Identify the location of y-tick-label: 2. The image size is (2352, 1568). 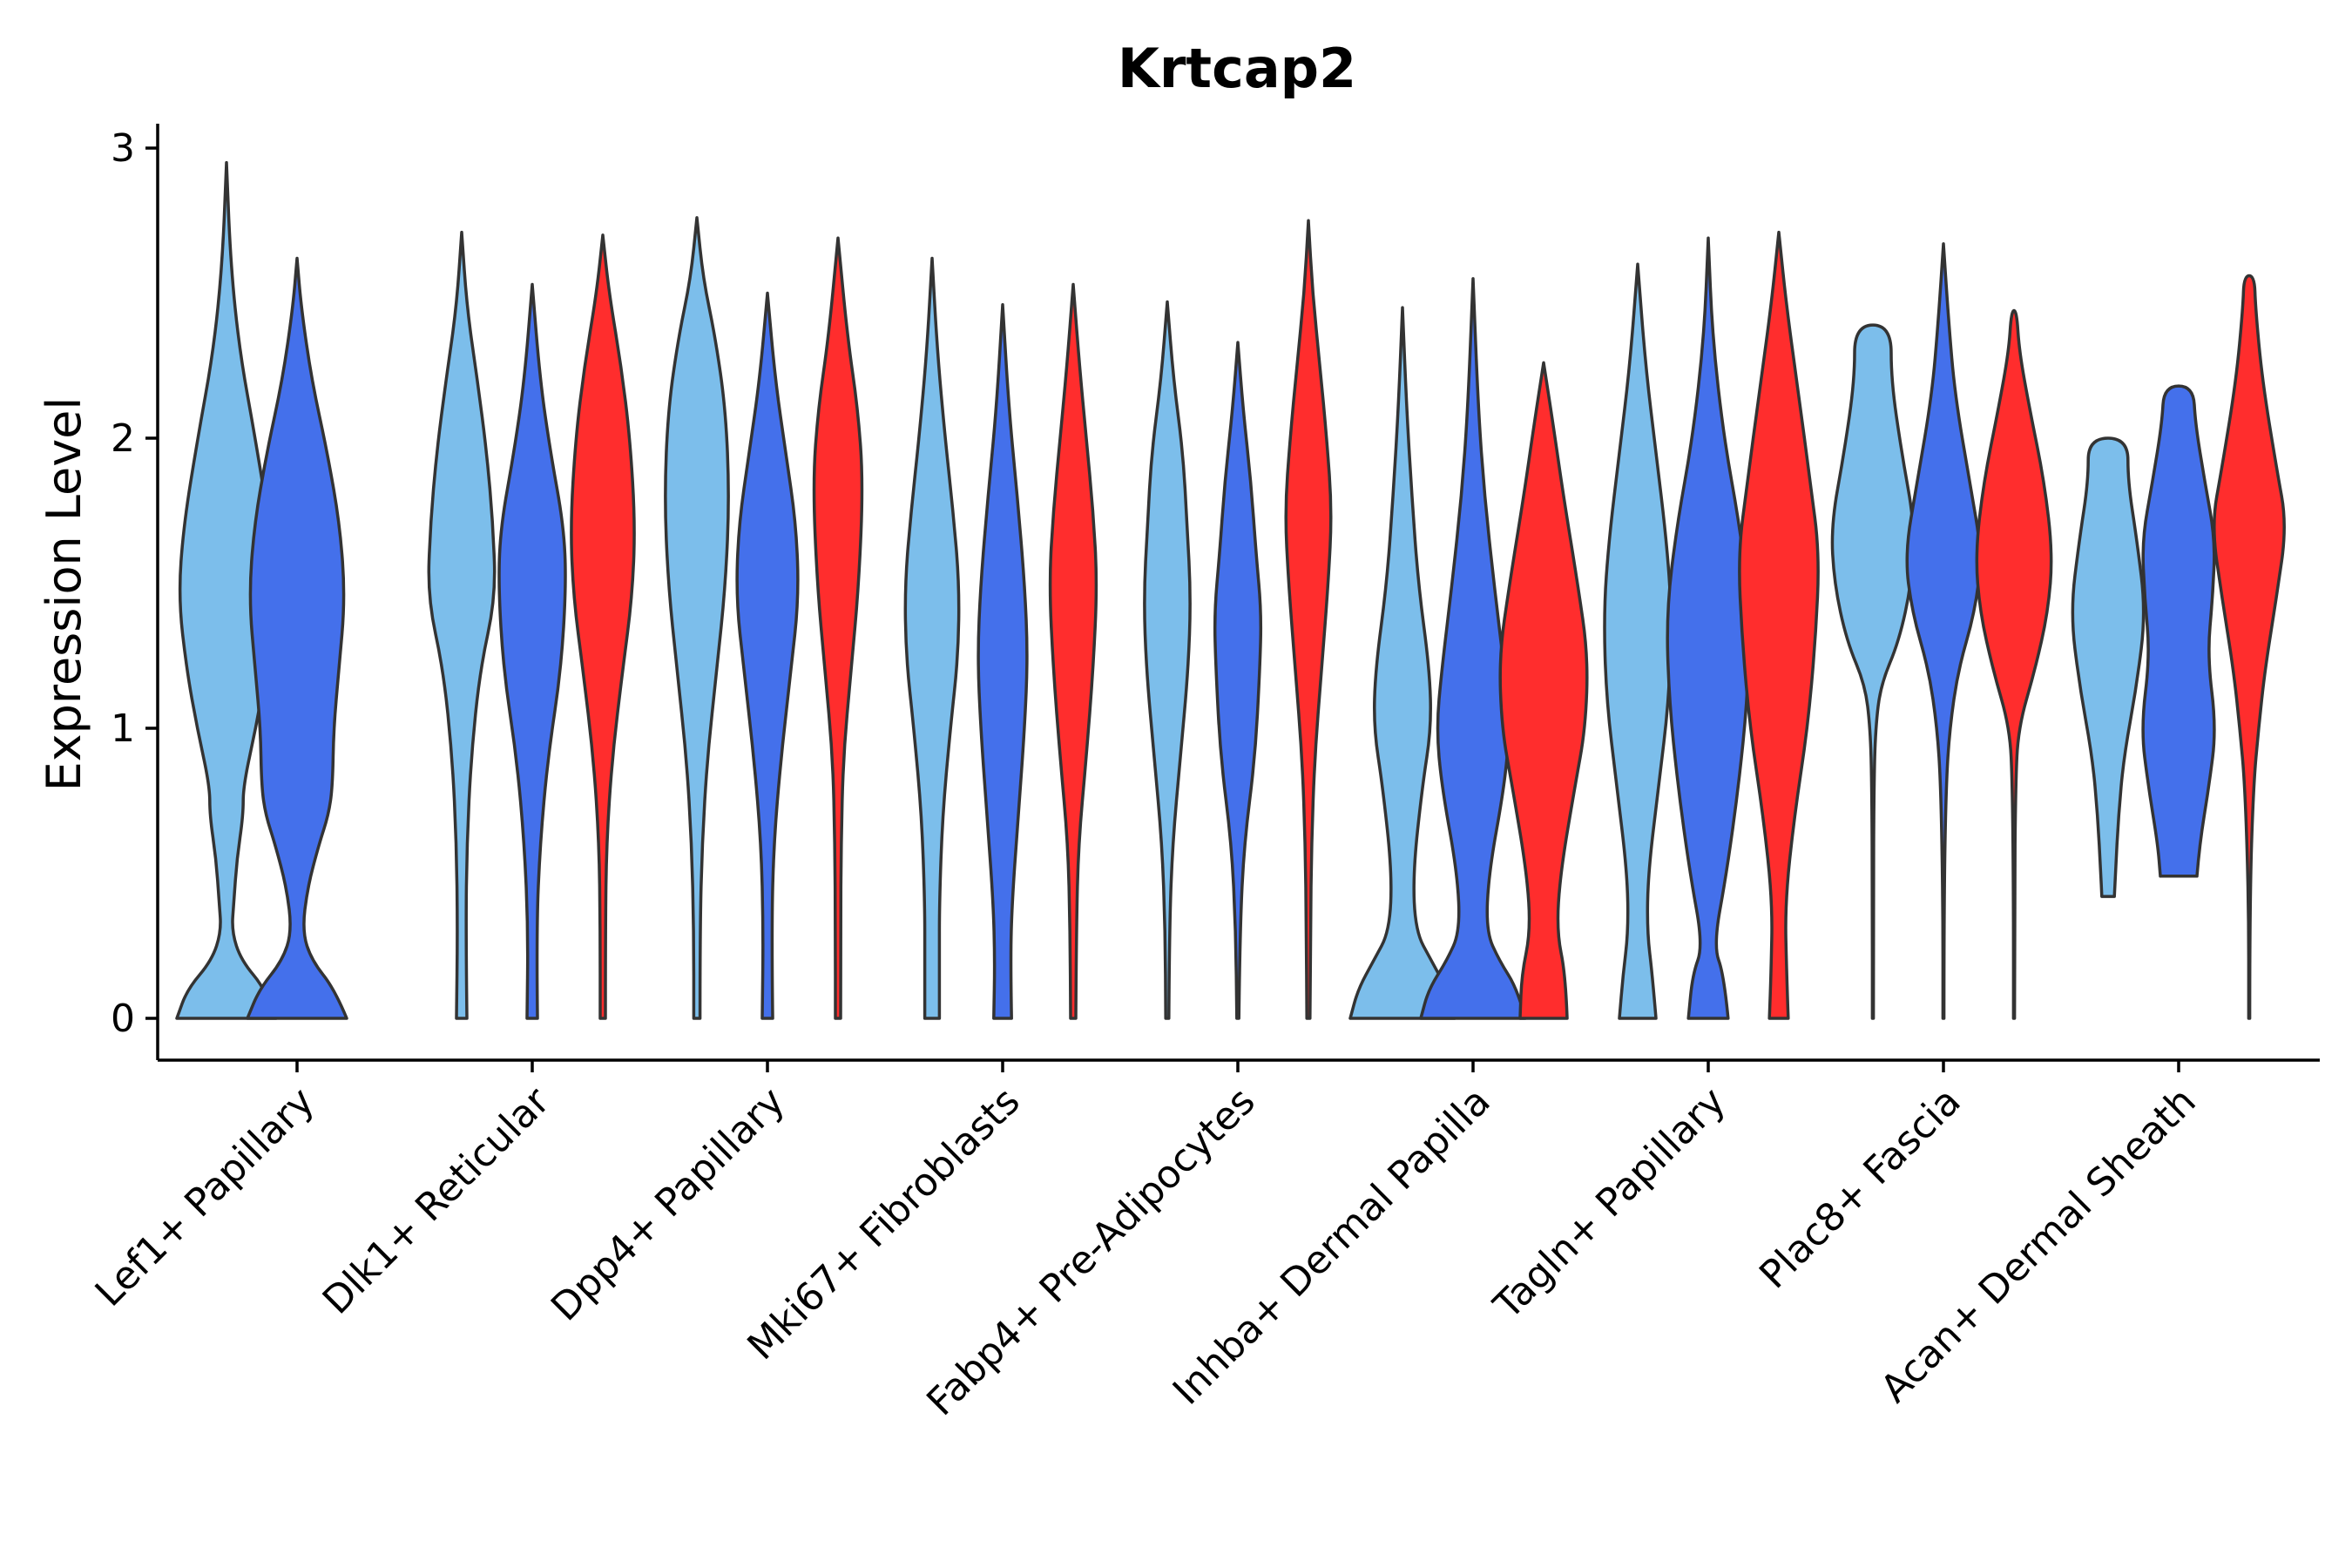
(123, 438).